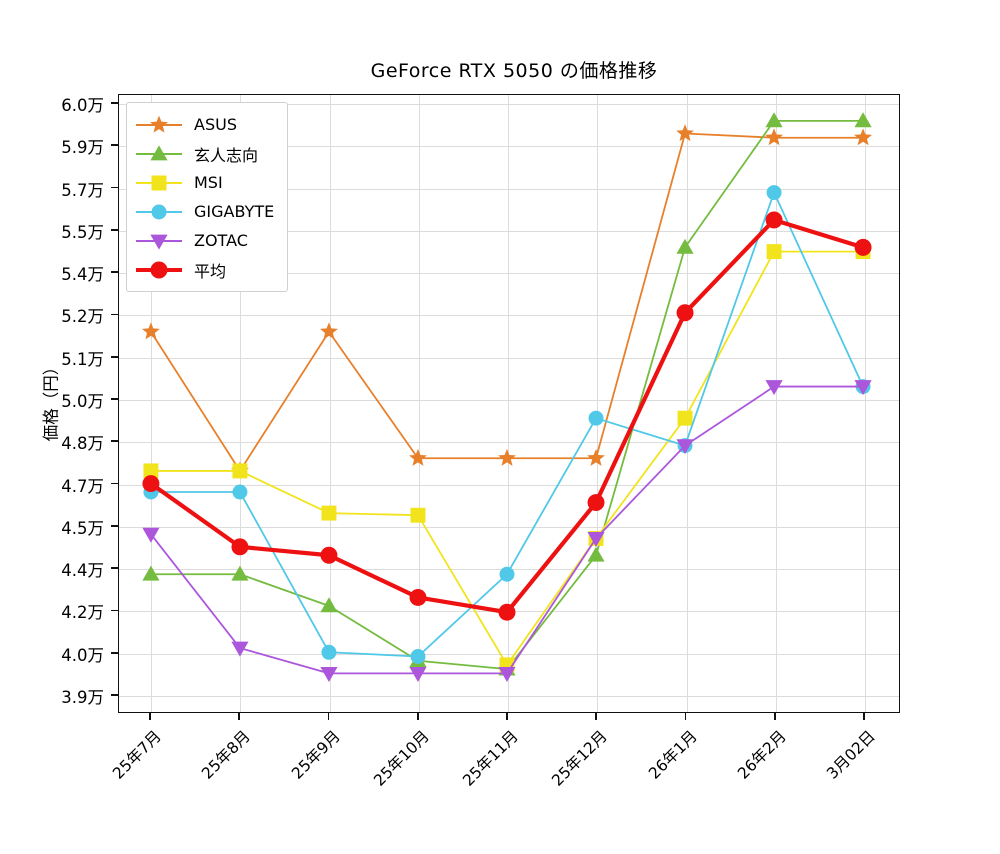  Describe the element at coordinates (514, 71) in the screenshot. I see `chart-title: GeForce RTX 5050 の価格推移` at that location.